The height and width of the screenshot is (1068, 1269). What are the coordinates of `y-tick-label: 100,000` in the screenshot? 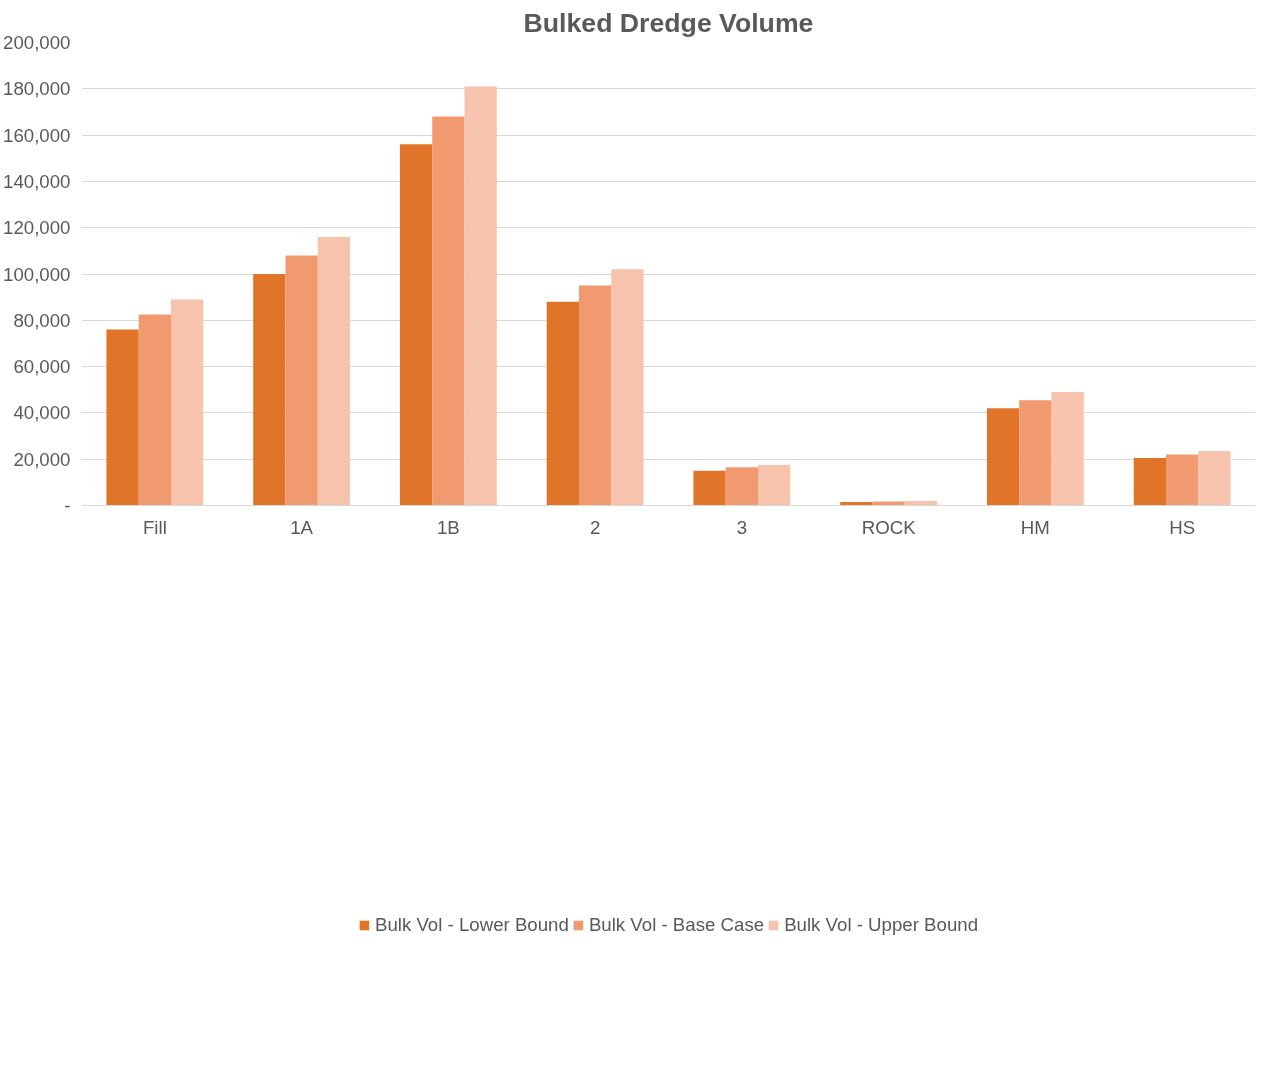 It's located at (37, 274).